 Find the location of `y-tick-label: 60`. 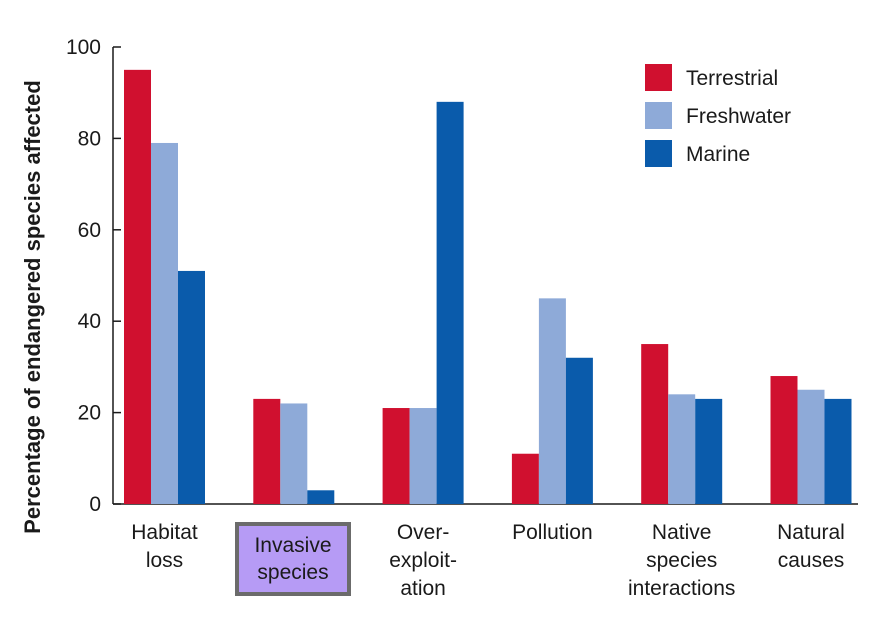

y-tick-label: 60 is located at coordinates (89, 230).